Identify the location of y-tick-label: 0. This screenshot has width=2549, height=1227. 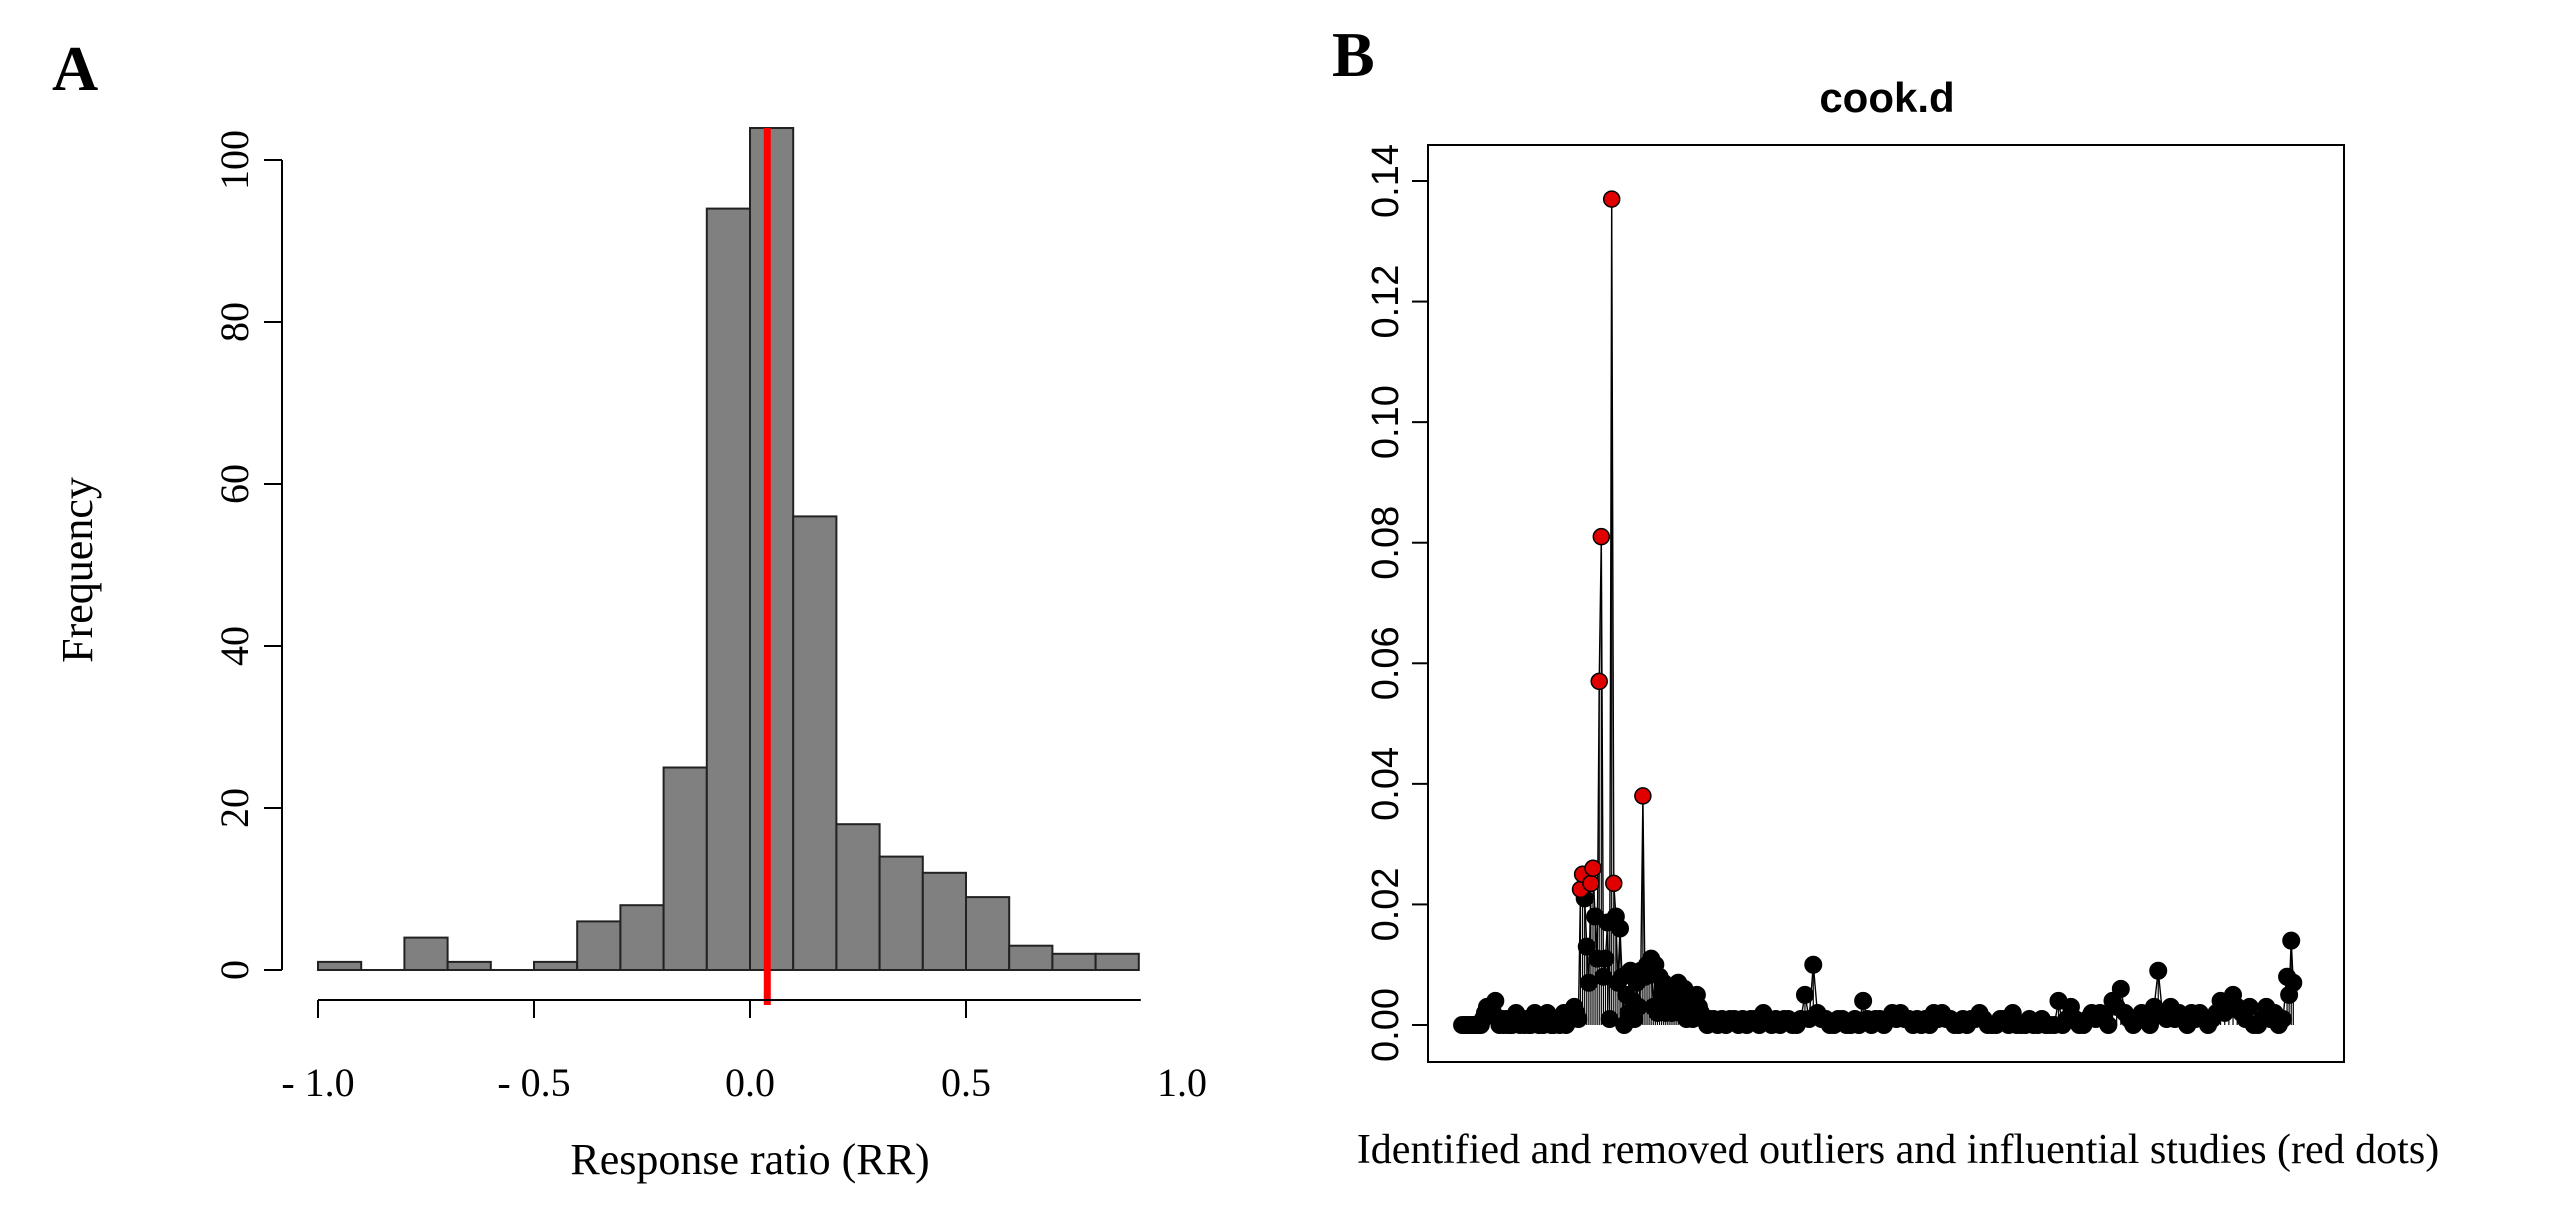
(234, 970).